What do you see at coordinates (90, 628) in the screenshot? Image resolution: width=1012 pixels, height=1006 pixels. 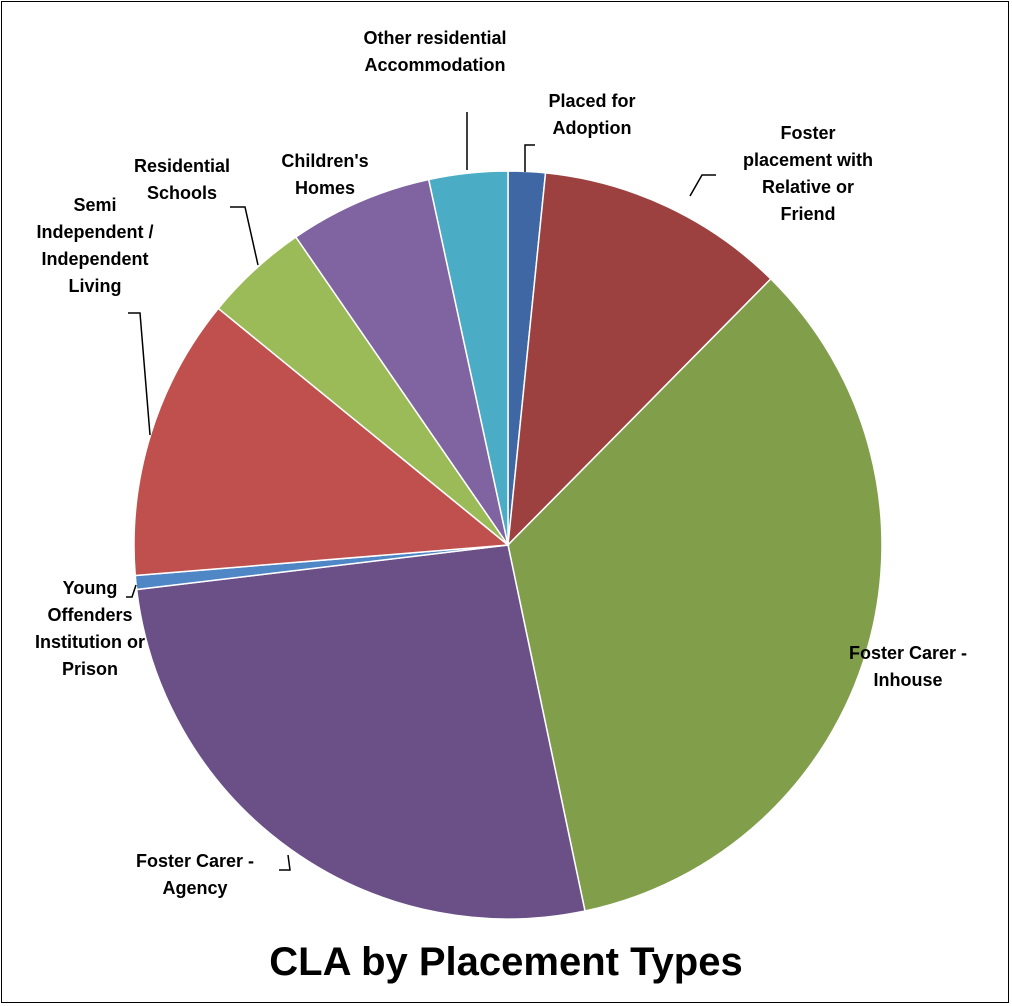 I see `slice-label: Young Offenders Institution or Prison` at bounding box center [90, 628].